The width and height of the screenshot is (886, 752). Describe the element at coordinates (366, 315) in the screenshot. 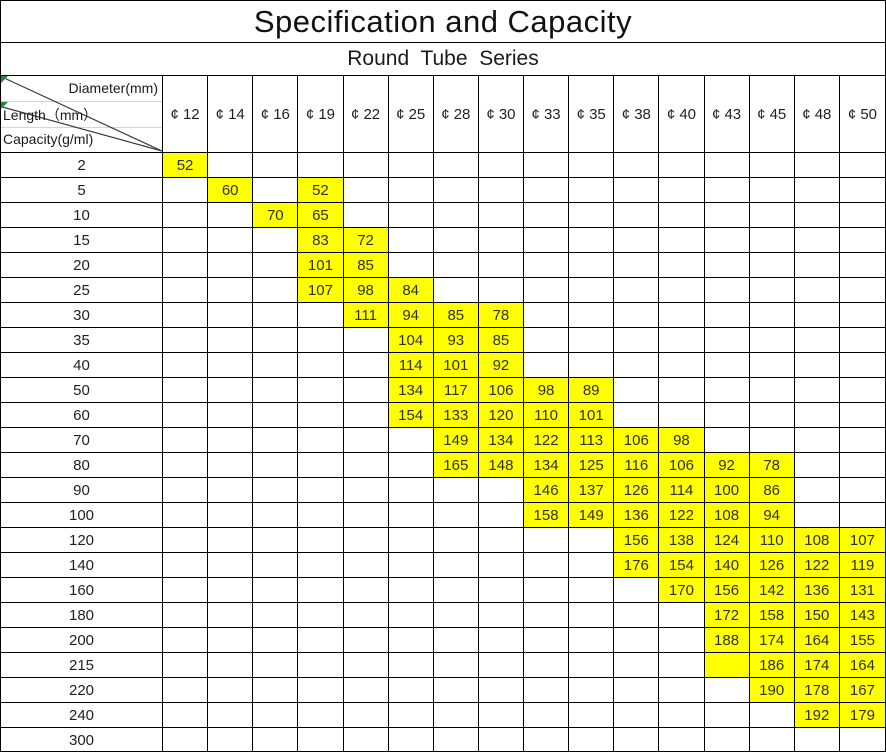

I see `capacity-cell: 111` at that location.